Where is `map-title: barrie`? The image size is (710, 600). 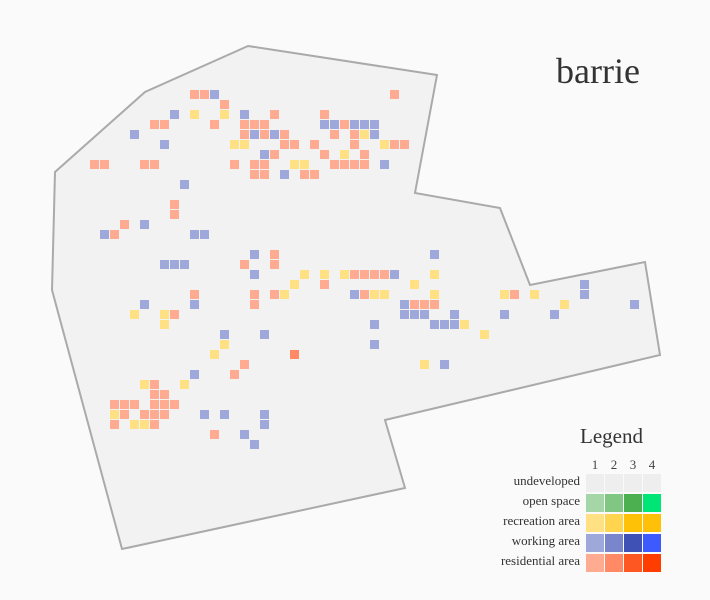 map-title: barrie is located at coordinates (598, 71).